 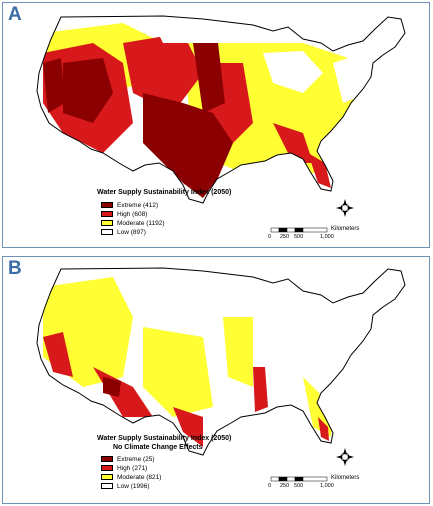 What do you see at coordinates (131, 478) in the screenshot?
I see `legend-item-moderate: Moderate (821)` at bounding box center [131, 478].